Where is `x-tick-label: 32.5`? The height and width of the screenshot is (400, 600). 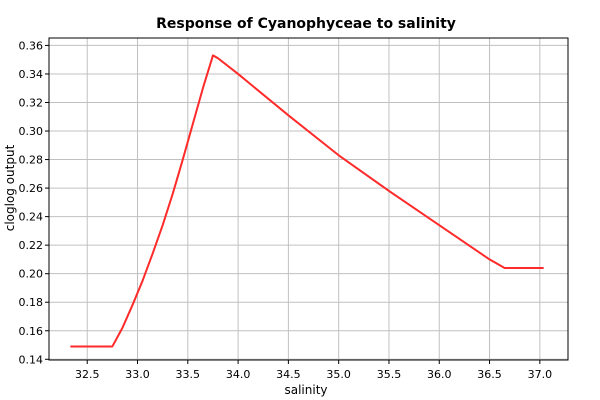 x-tick-label: 32.5 is located at coordinates (87, 374).